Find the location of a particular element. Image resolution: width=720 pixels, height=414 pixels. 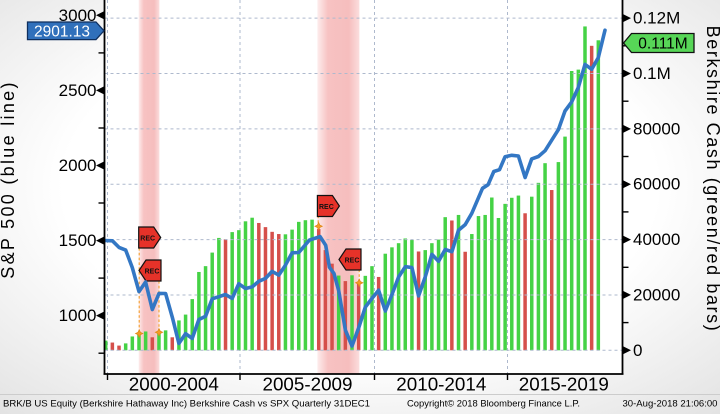

svg-text: 60000 is located at coordinates (656, 184).